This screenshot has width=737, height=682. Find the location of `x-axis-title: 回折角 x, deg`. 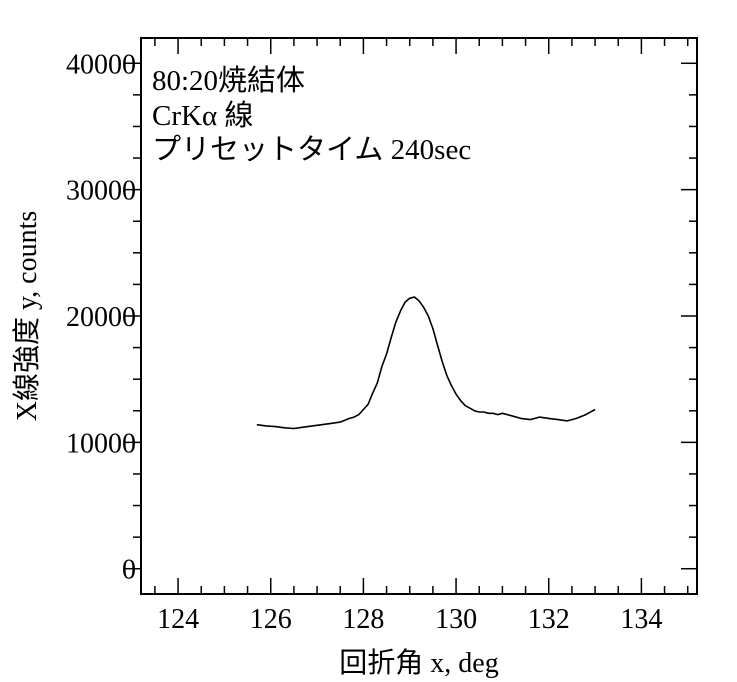

x-axis-title: 回折角 x, deg is located at coordinates (418, 663).